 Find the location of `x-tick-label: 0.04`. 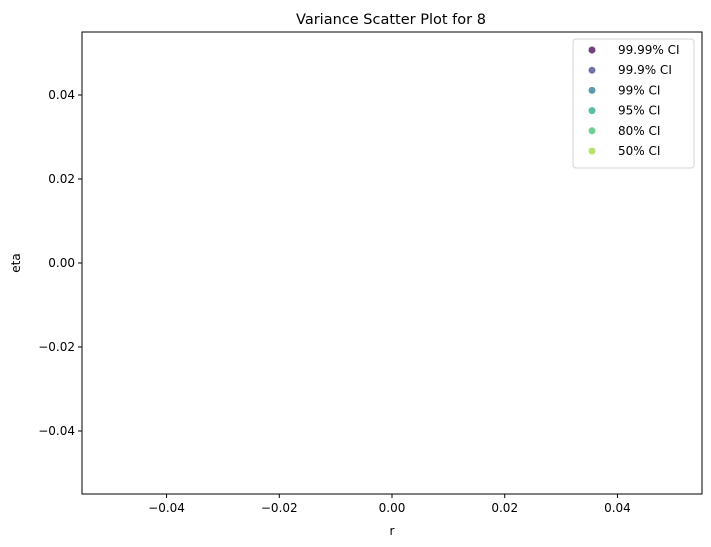

x-tick-label: 0.04 is located at coordinates (617, 508).